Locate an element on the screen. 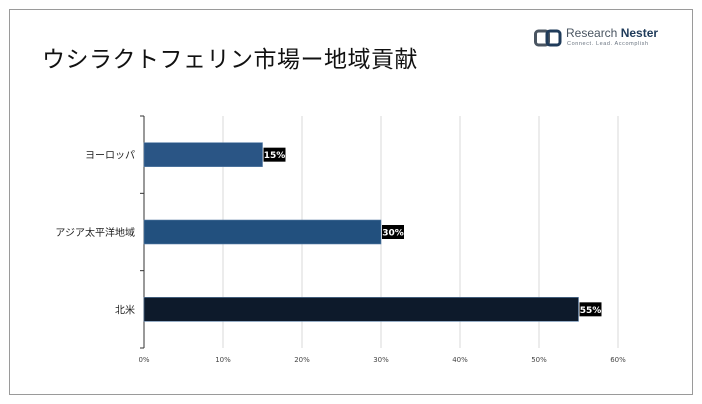 Image resolution: width=702 pixels, height=404 pixels. data-label: 55% is located at coordinates (591, 311).